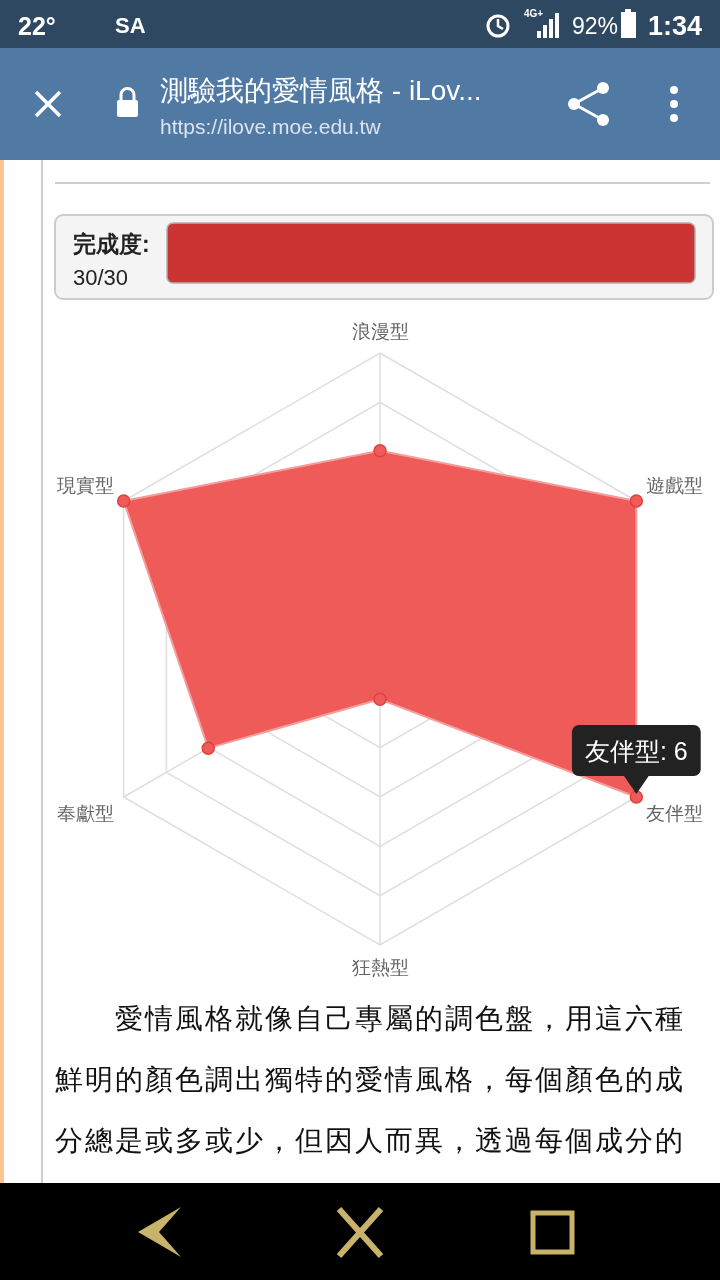 The height and width of the screenshot is (1280, 720). I want to click on spoke-label: 奉獻型, so click(85, 813).